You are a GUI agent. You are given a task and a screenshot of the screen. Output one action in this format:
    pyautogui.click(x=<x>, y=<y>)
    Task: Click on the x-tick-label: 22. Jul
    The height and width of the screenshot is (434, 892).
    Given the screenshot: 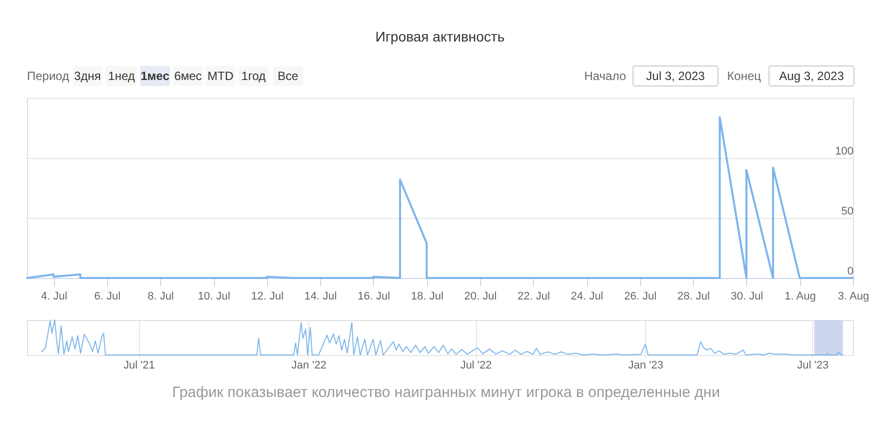 What is the action you would take?
    pyautogui.click(x=534, y=296)
    